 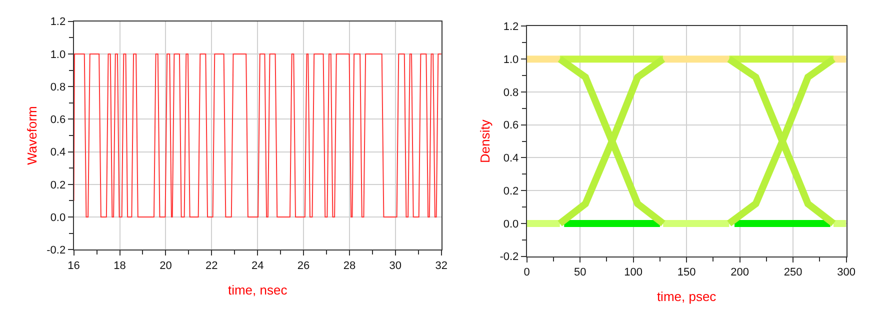 What do you see at coordinates (32, 135) in the screenshot?
I see `y-axis-title: Waveform` at bounding box center [32, 135].